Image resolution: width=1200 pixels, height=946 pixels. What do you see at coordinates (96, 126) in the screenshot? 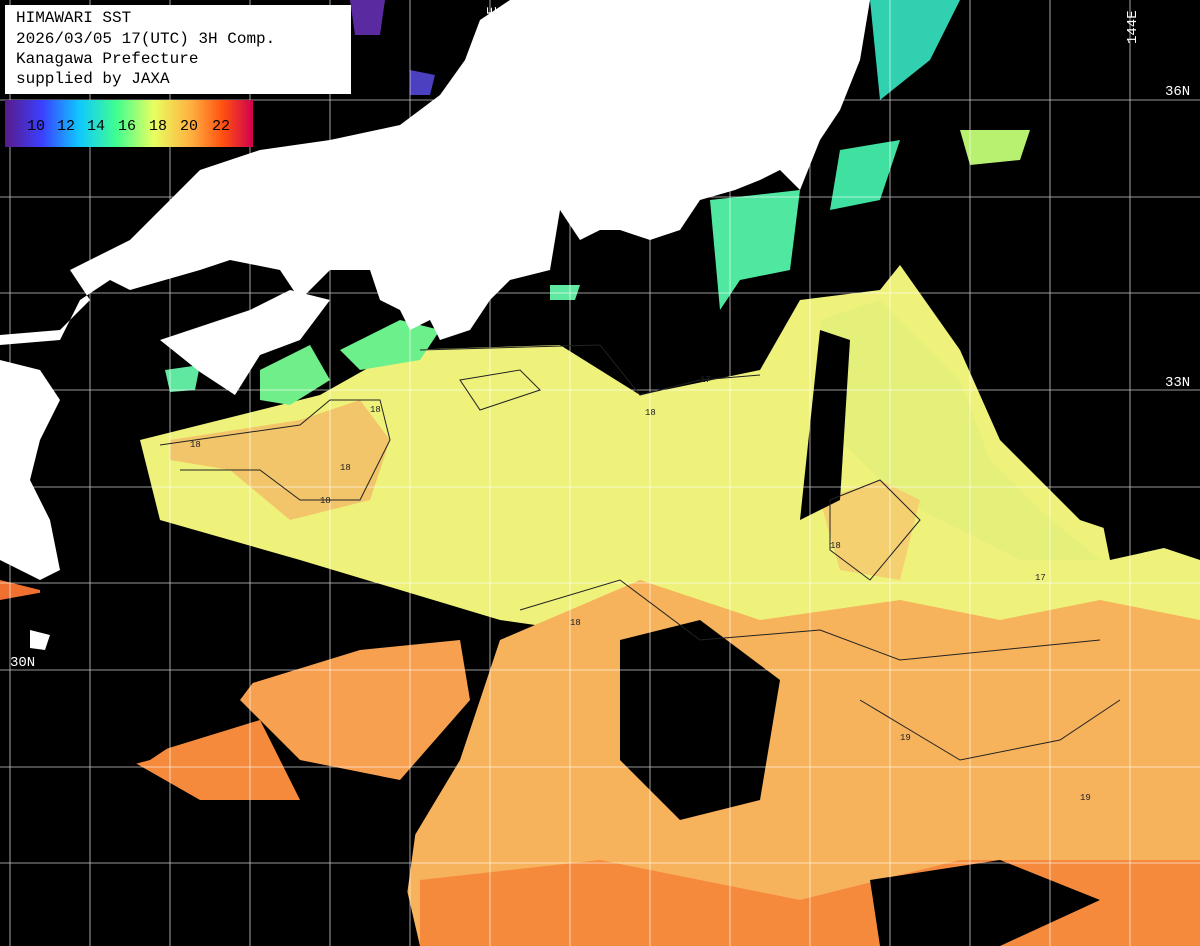
I see `colorbar-tick: 14` at bounding box center [96, 126].